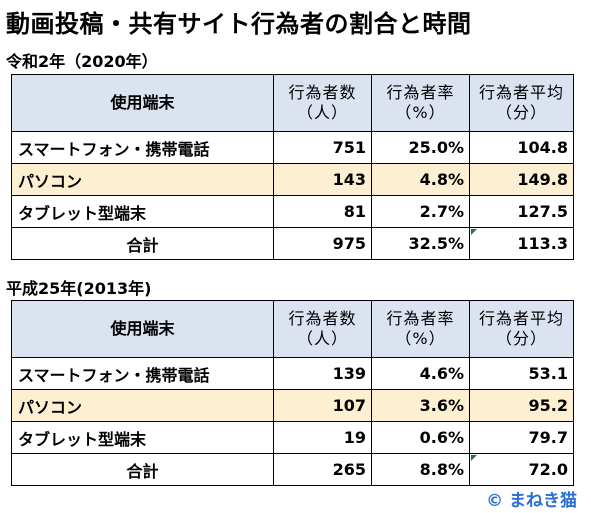  What do you see at coordinates (521, 179) in the screenshot?
I see `avg-cell: 149.8` at bounding box center [521, 179].